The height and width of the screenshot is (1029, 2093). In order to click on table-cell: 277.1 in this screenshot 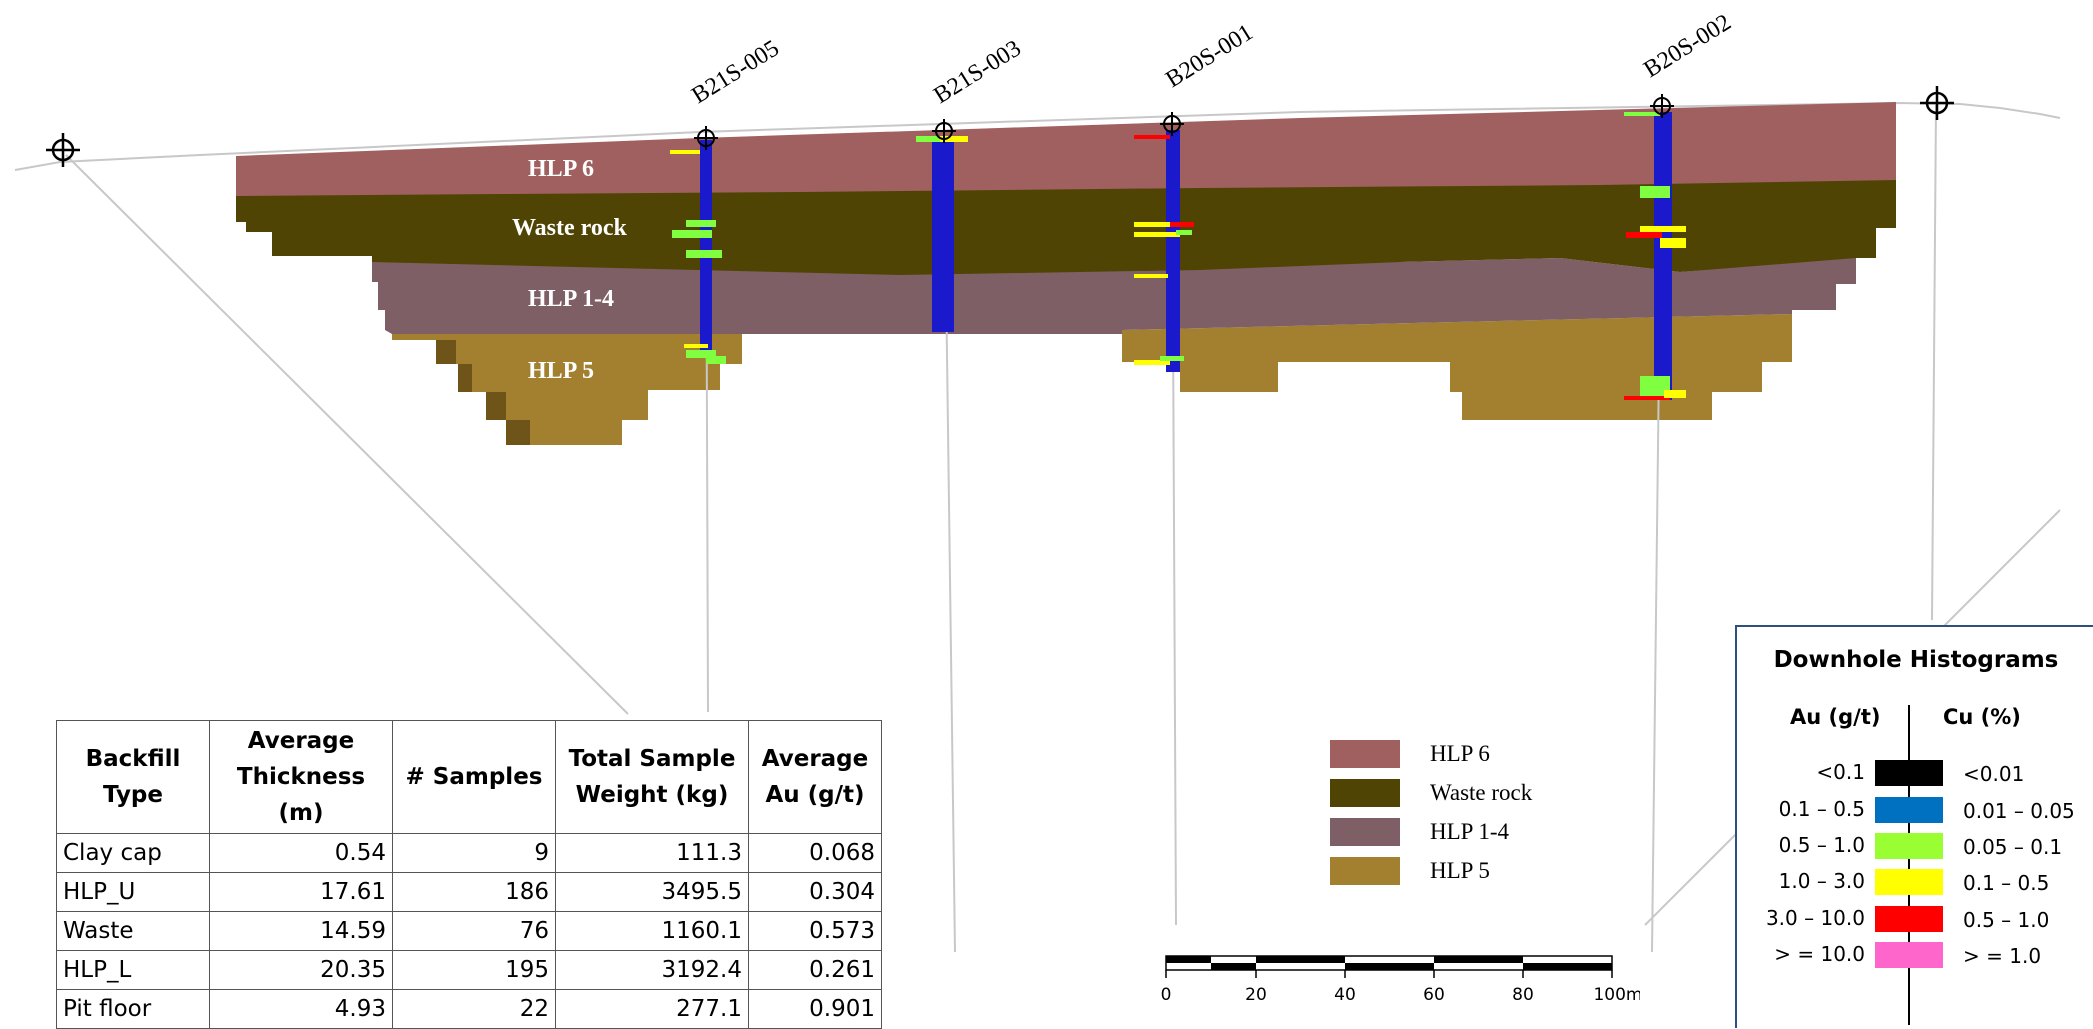, I will do `click(652, 1009)`.